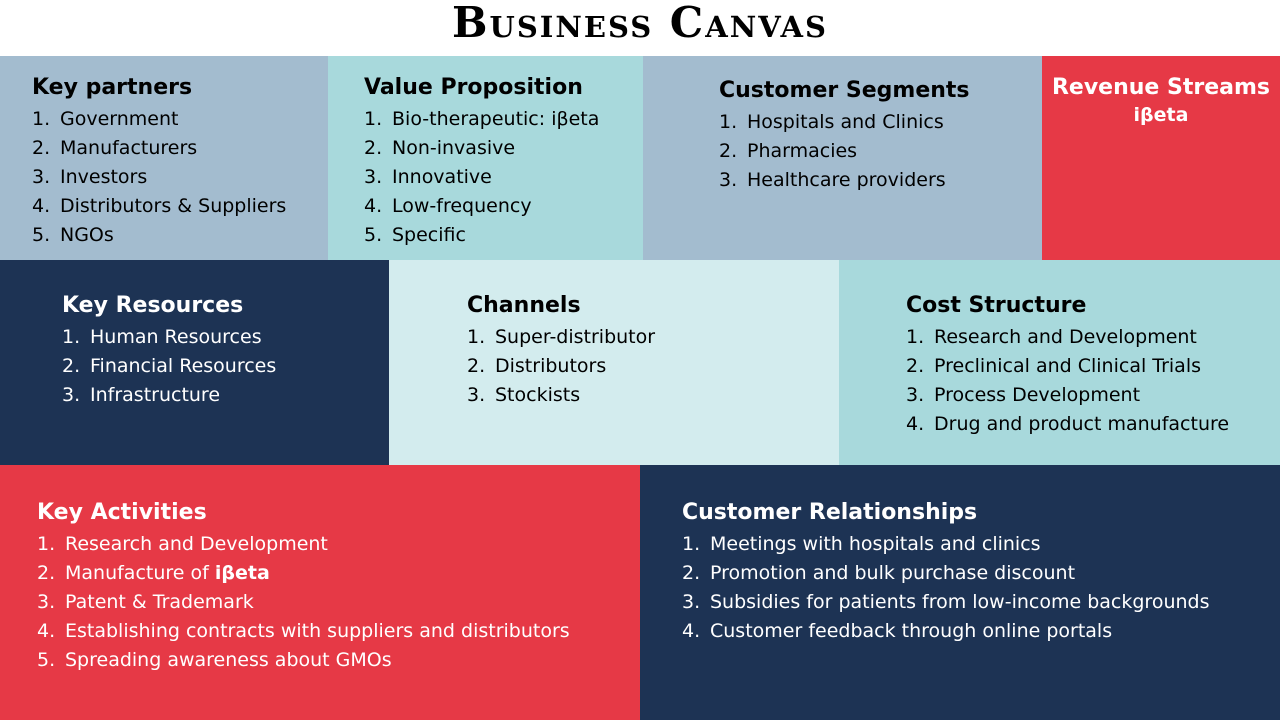 The image size is (1280, 720). Describe the element at coordinates (1161, 158) in the screenshot. I see `revenue-streams-block: Revenue Streams iβeta` at that location.